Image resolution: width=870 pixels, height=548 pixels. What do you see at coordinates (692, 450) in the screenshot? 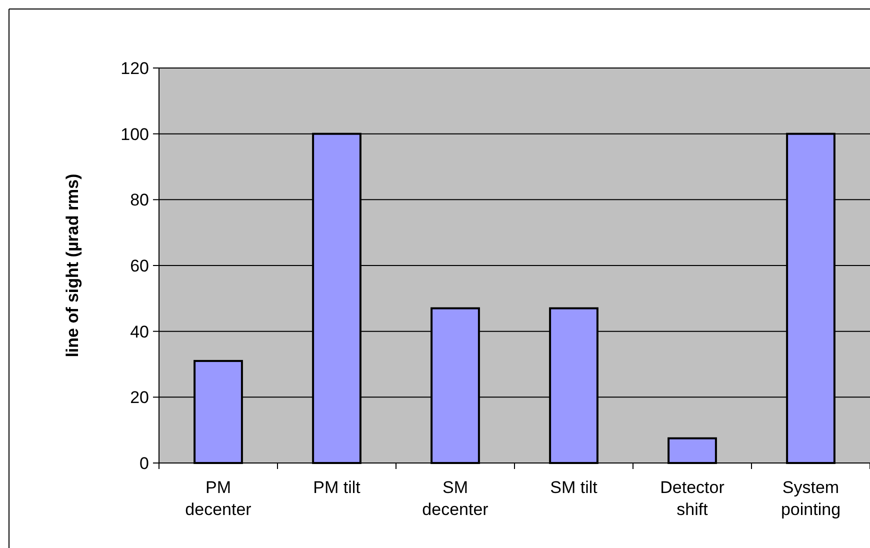
I see `bar` at bounding box center [692, 450].